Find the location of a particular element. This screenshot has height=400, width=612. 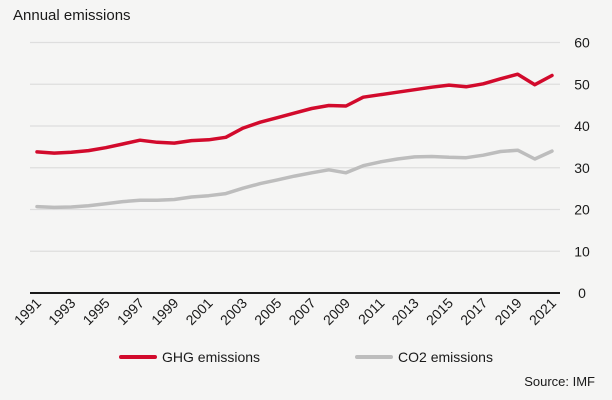

x-tick-label: 2005 is located at coordinates (267, 311).